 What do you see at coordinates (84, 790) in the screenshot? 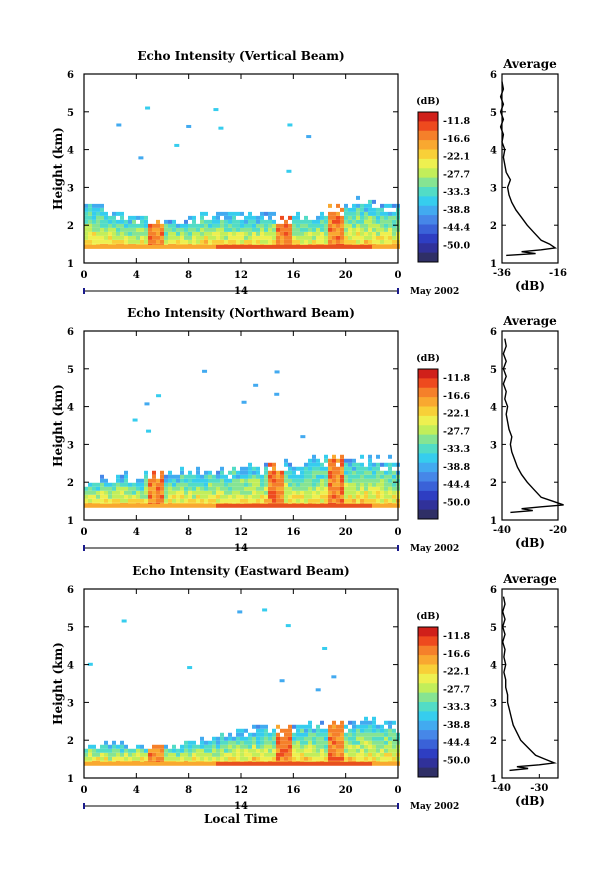
I see `x-tick-label: 0` at bounding box center [84, 790].